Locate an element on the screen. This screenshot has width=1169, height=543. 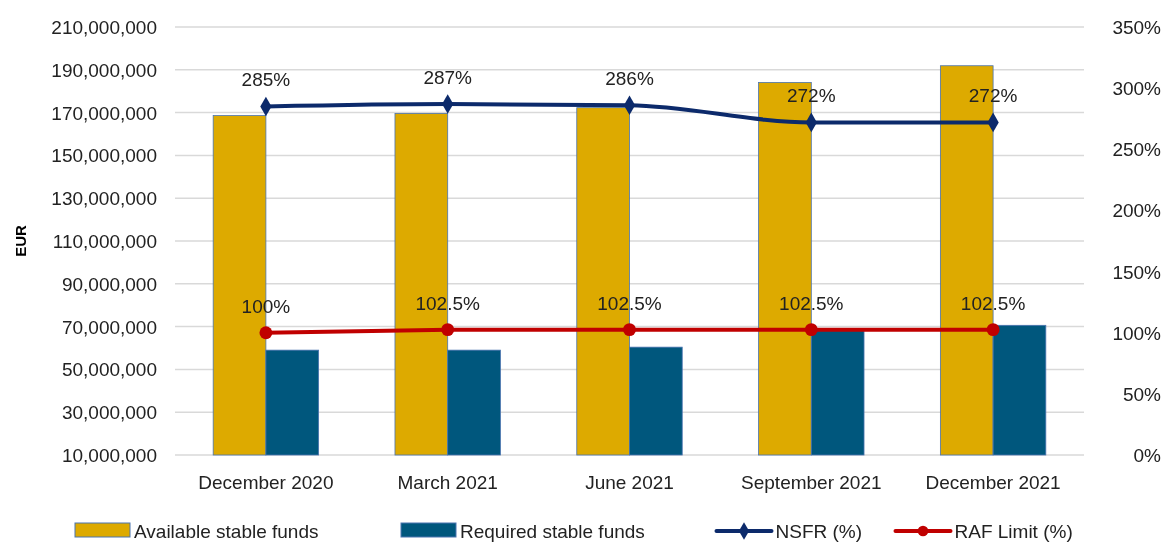
y-tick-label: 90,000,000 is located at coordinates (109, 284).